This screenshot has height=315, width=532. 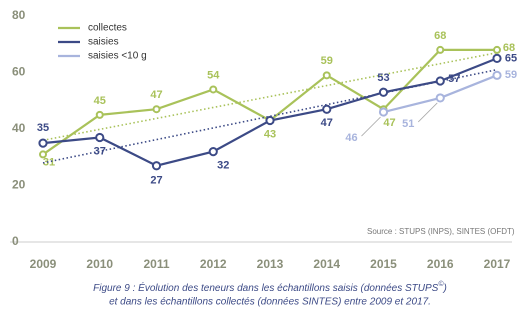 What do you see at coordinates (43, 128) in the screenshot?
I see `data-label: 35` at bounding box center [43, 128].